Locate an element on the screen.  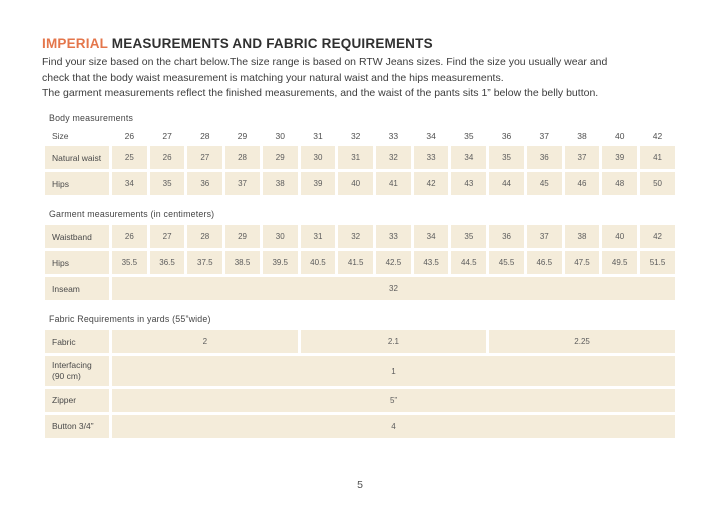
table-row: Hips 34 35 36 37 38 39 40 41 42 43 44 45 46 48 50 is located at coordinates (360, 184).